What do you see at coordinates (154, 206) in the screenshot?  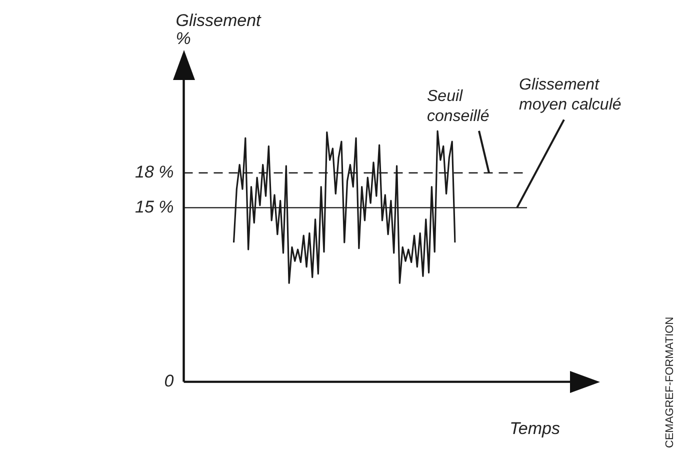 I see `y-tick-label: 15 %` at bounding box center [154, 206].